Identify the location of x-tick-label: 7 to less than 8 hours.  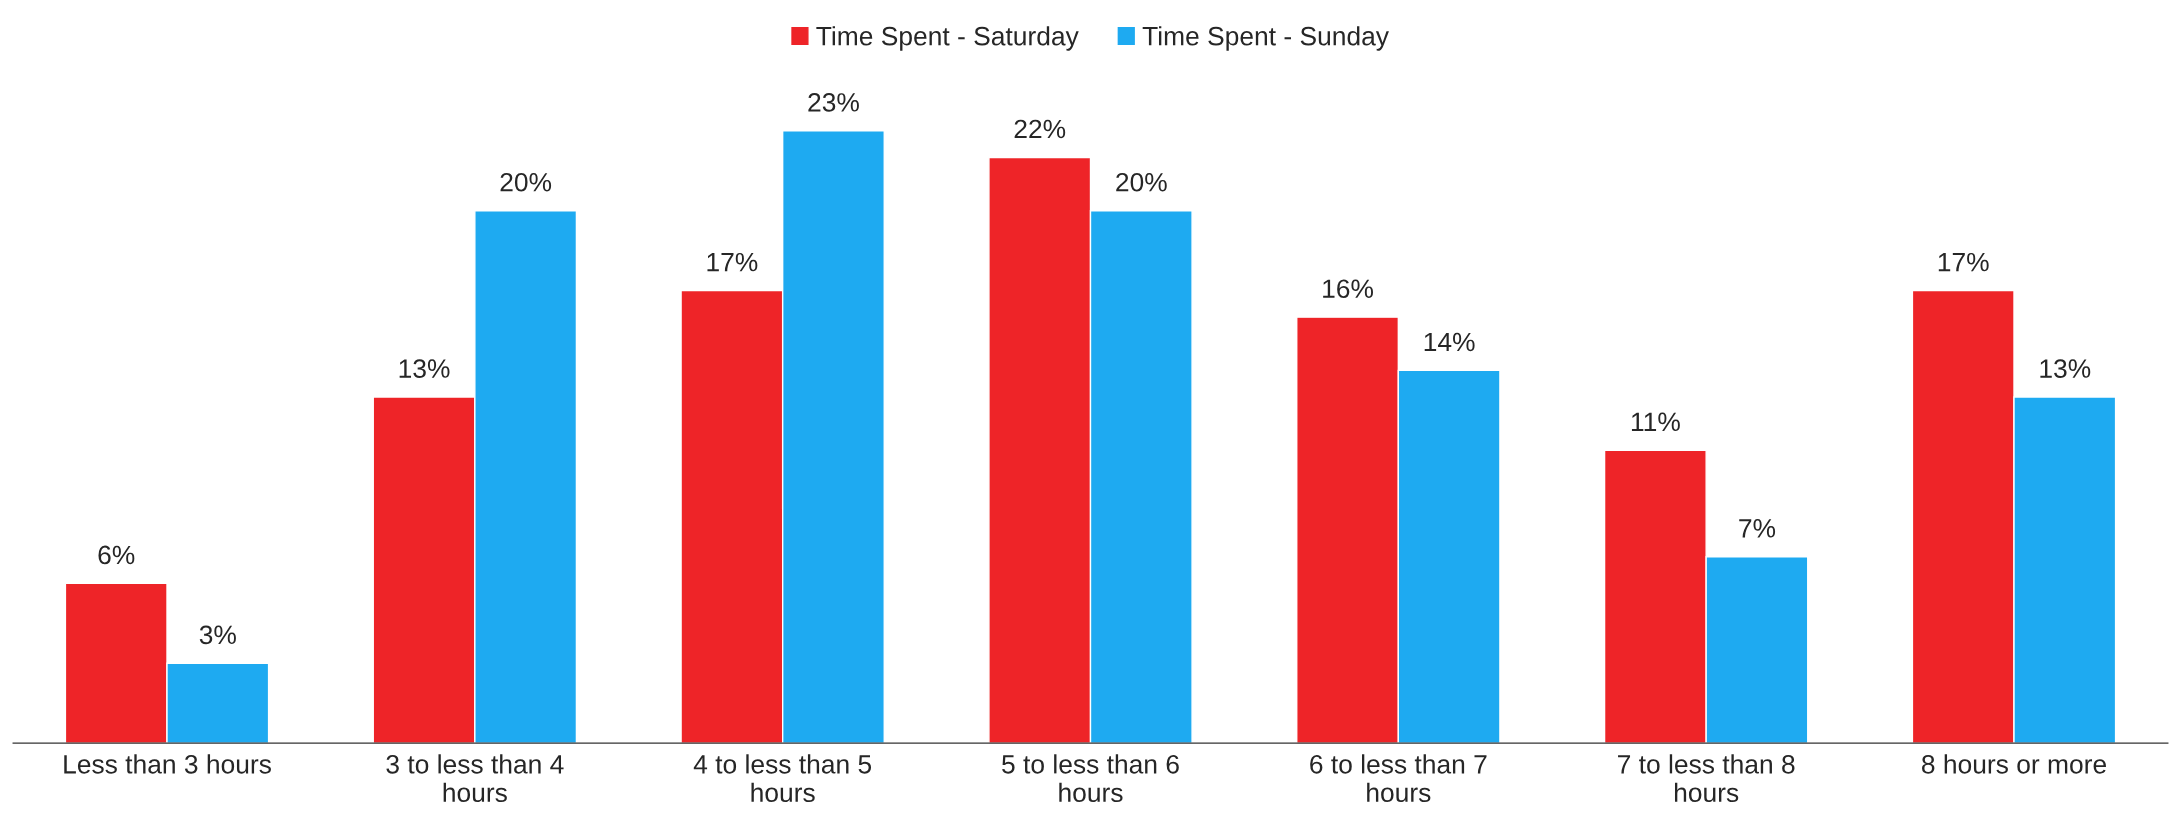
(1706, 778).